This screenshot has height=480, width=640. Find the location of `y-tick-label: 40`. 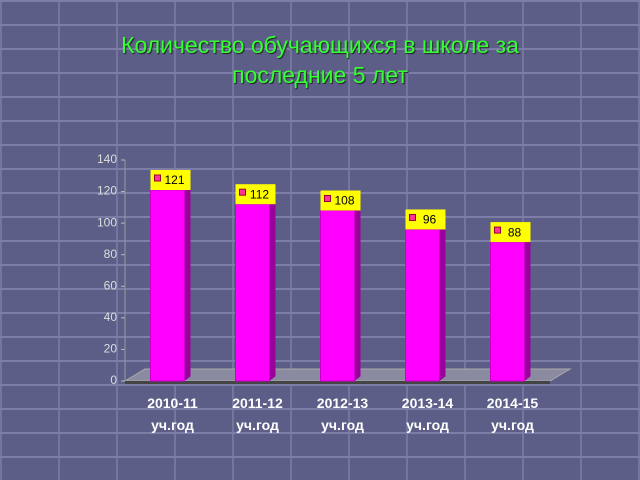

y-tick-label: 40 is located at coordinates (111, 317).